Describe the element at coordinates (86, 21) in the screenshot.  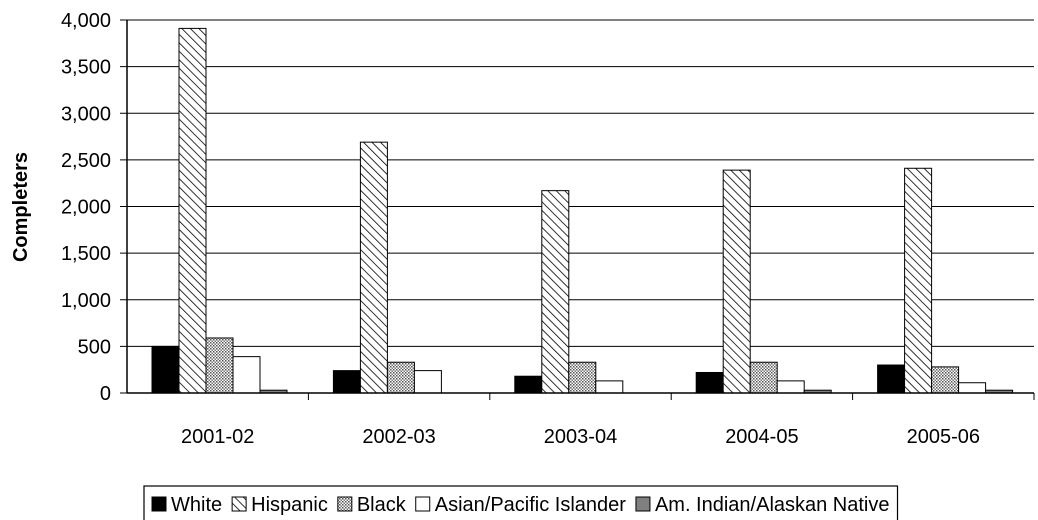
I see `y-tick-label: 4,000` at that location.